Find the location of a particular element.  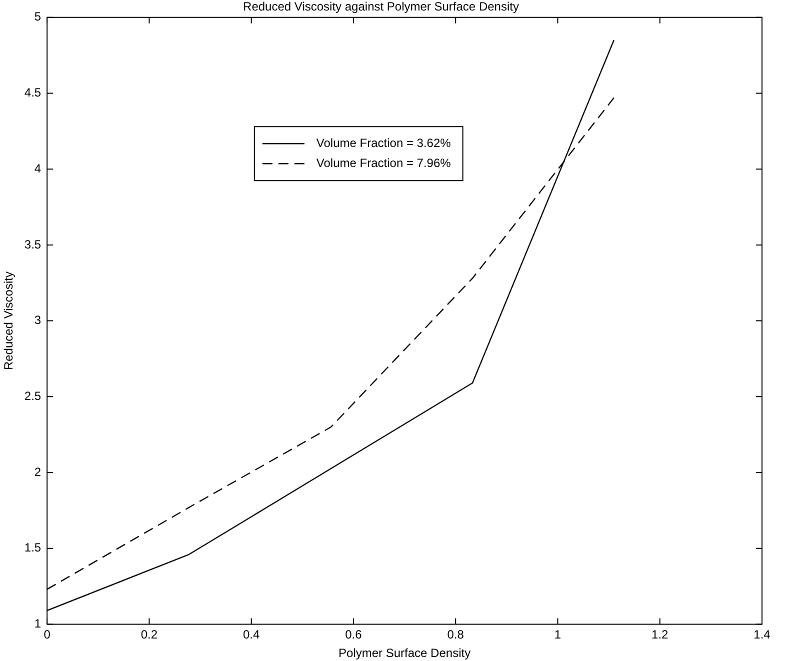

y-tick-label: 4 is located at coordinates (38, 168).